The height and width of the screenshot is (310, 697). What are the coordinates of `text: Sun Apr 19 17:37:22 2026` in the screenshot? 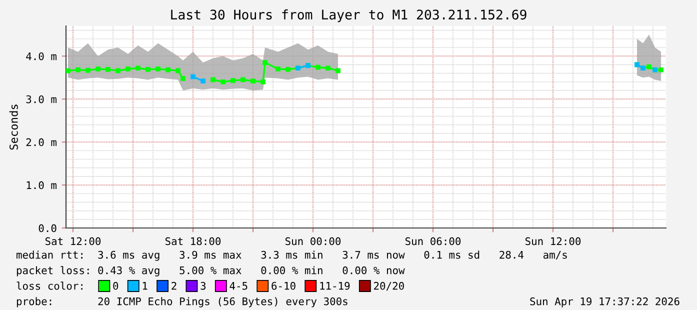 It's located at (605, 302).